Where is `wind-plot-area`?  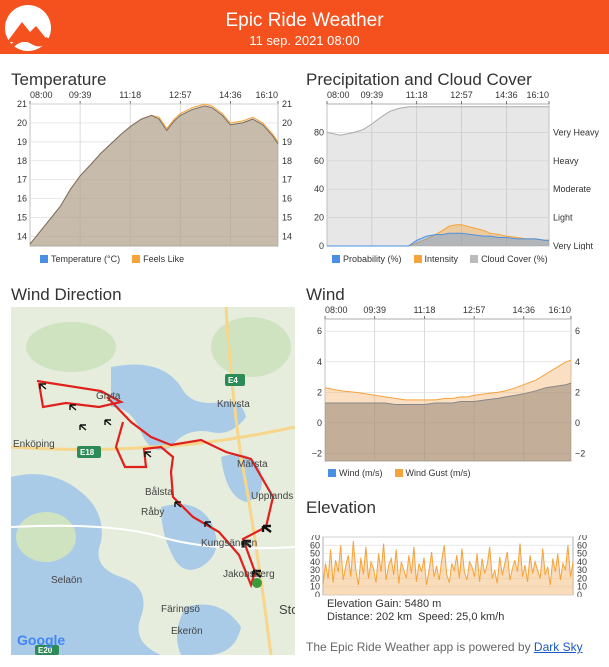
wind-plot-area is located at coordinates (448, 390).